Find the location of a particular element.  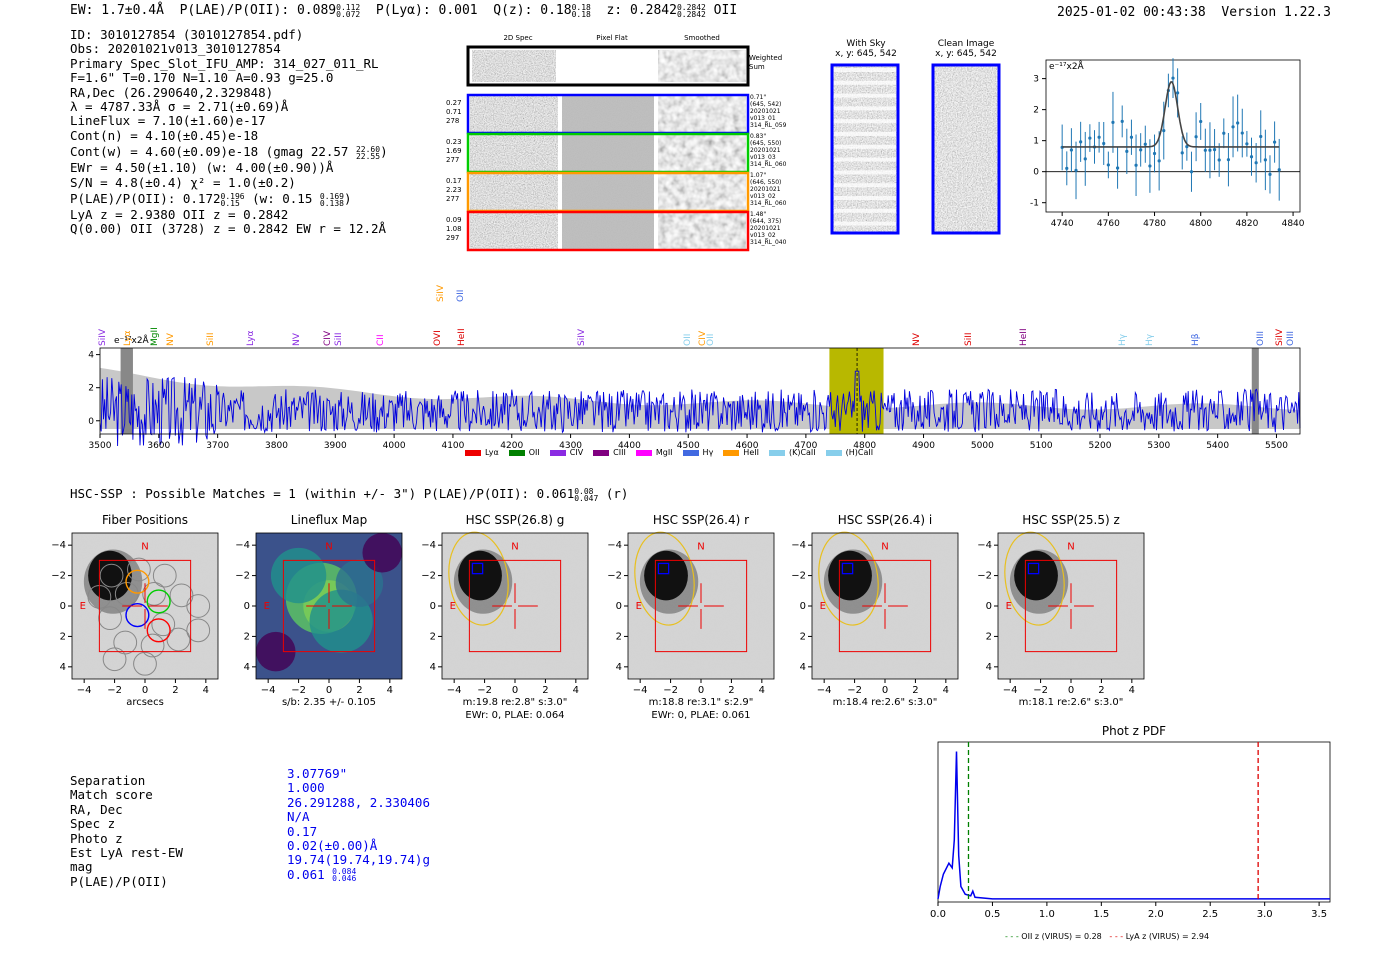

match-label-5: Est LyA rest-EW is located at coordinates (126, 853).